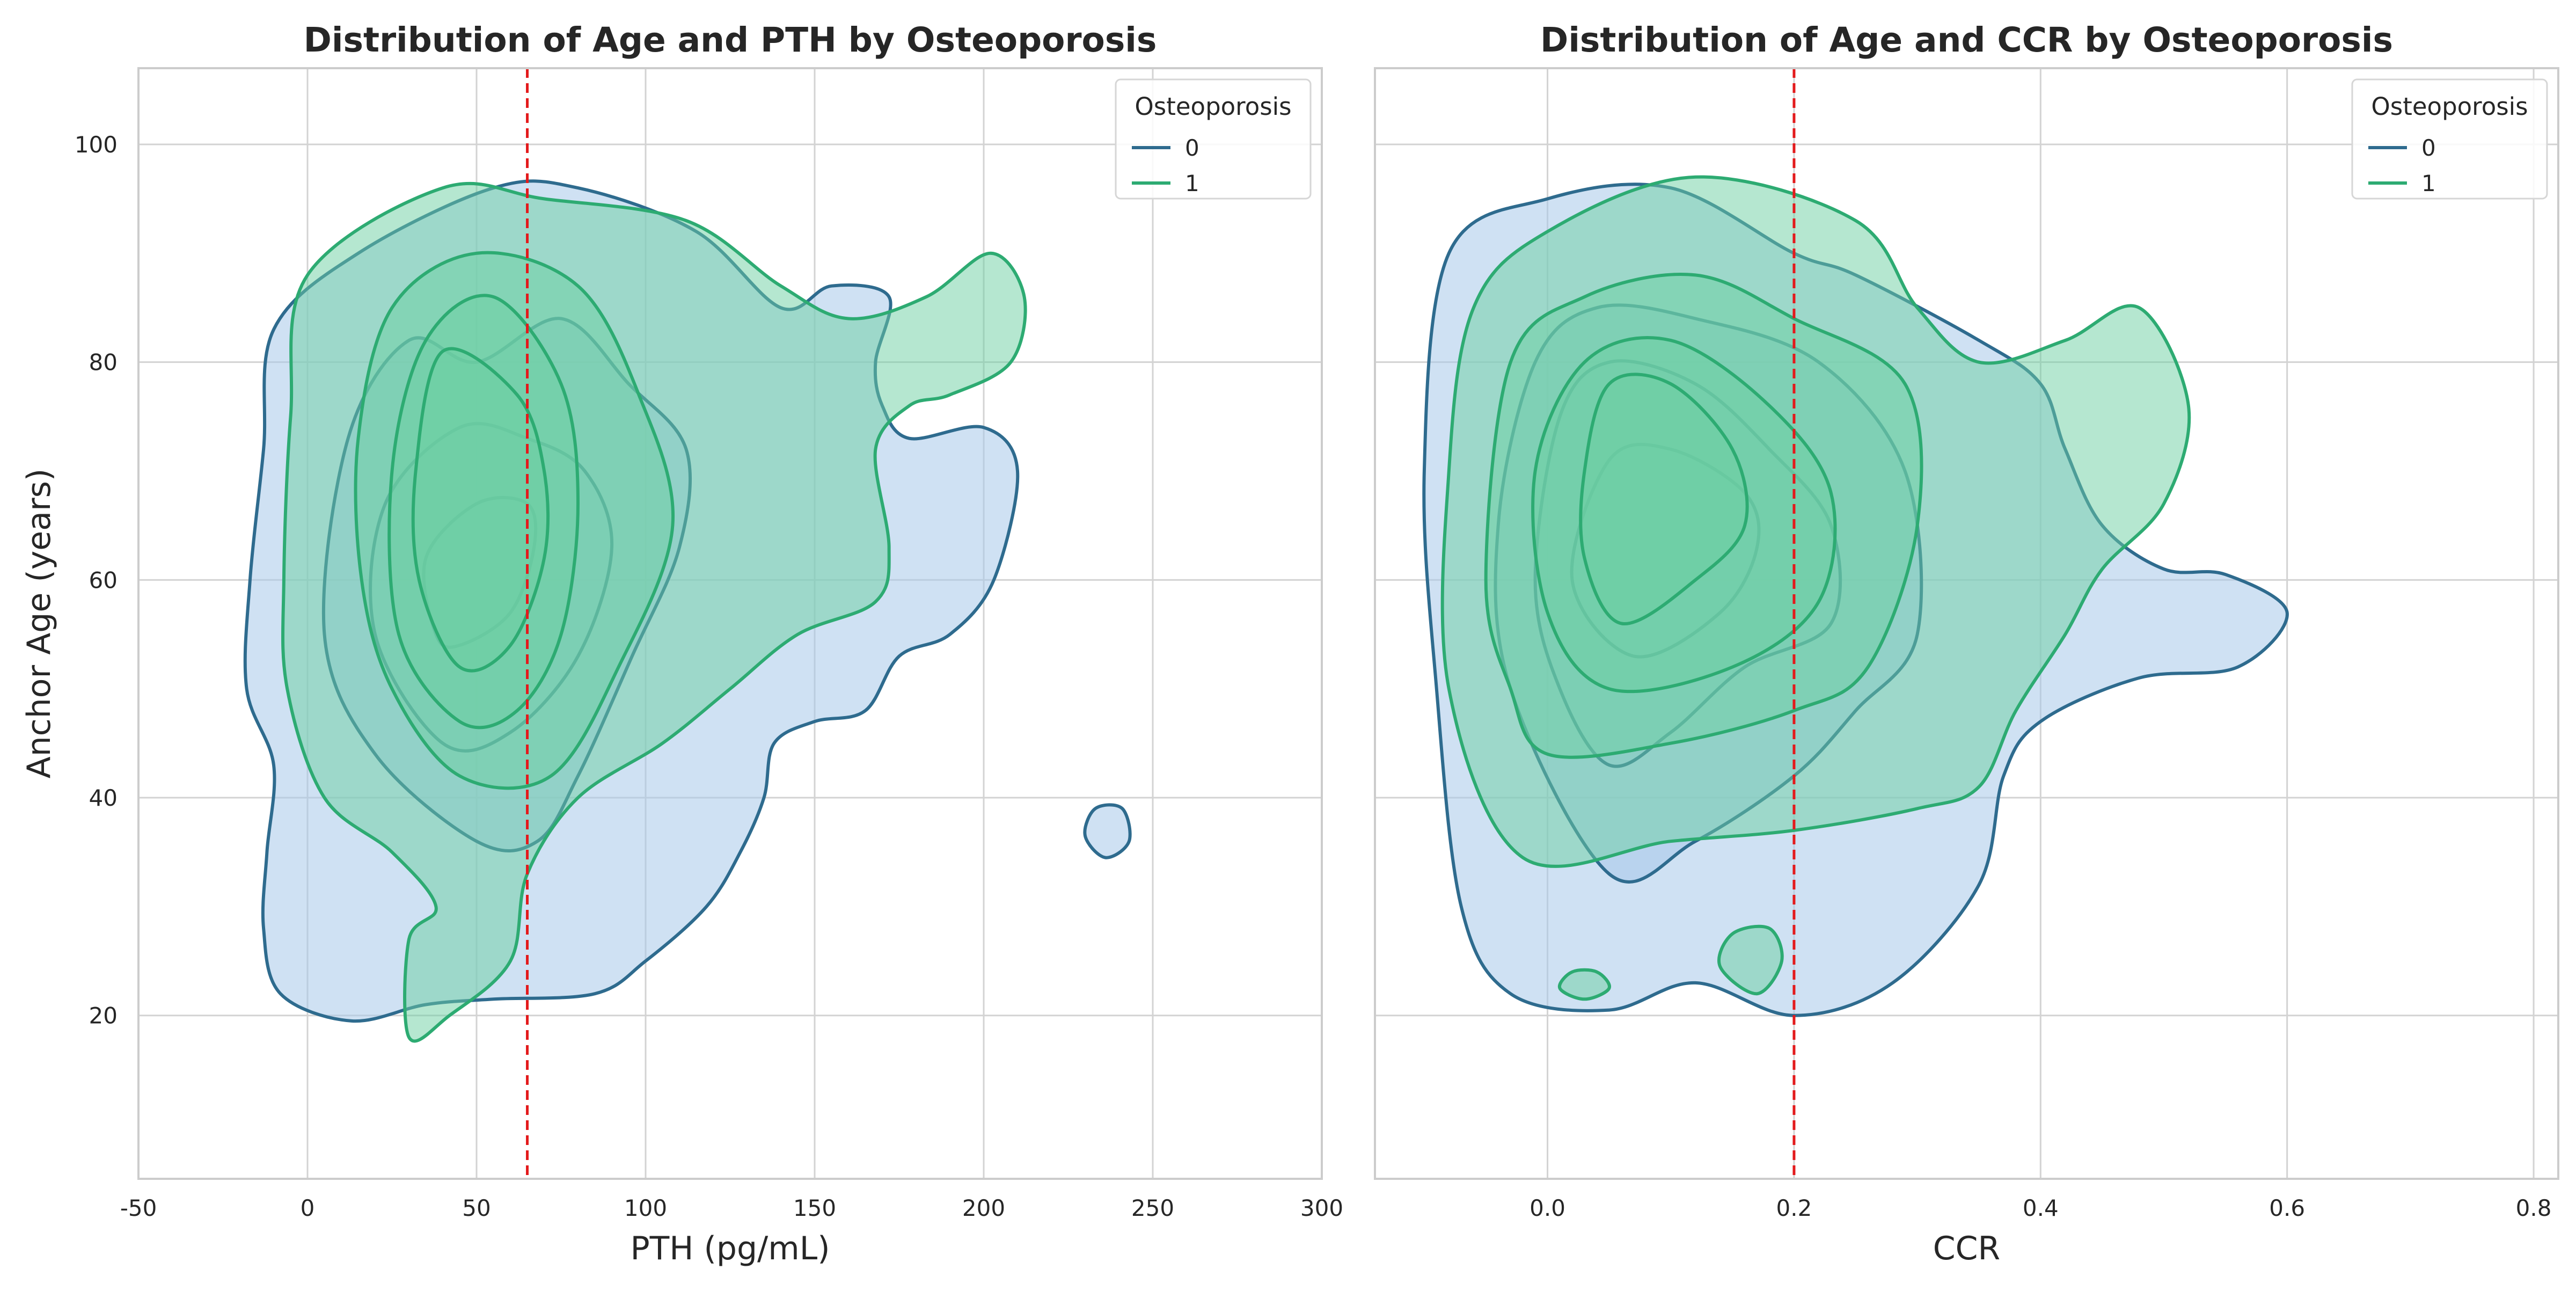  What do you see at coordinates (308, 1208) in the screenshot?
I see `x-tick-label: 0` at bounding box center [308, 1208].